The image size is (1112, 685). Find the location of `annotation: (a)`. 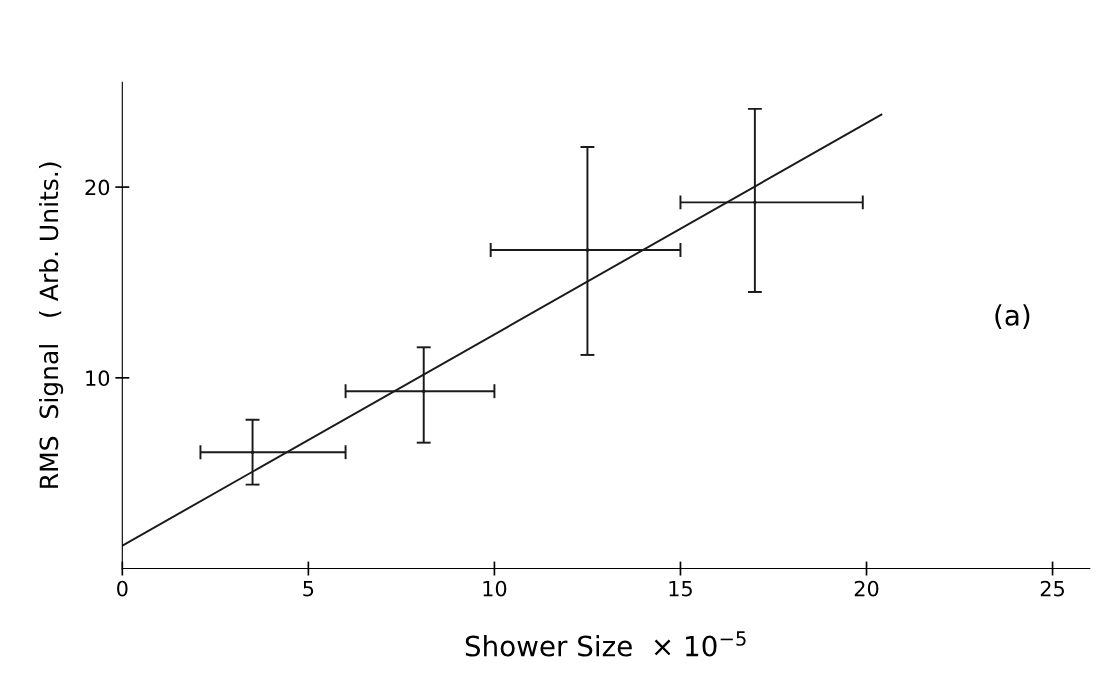

annotation: (a) is located at coordinates (1012, 317).